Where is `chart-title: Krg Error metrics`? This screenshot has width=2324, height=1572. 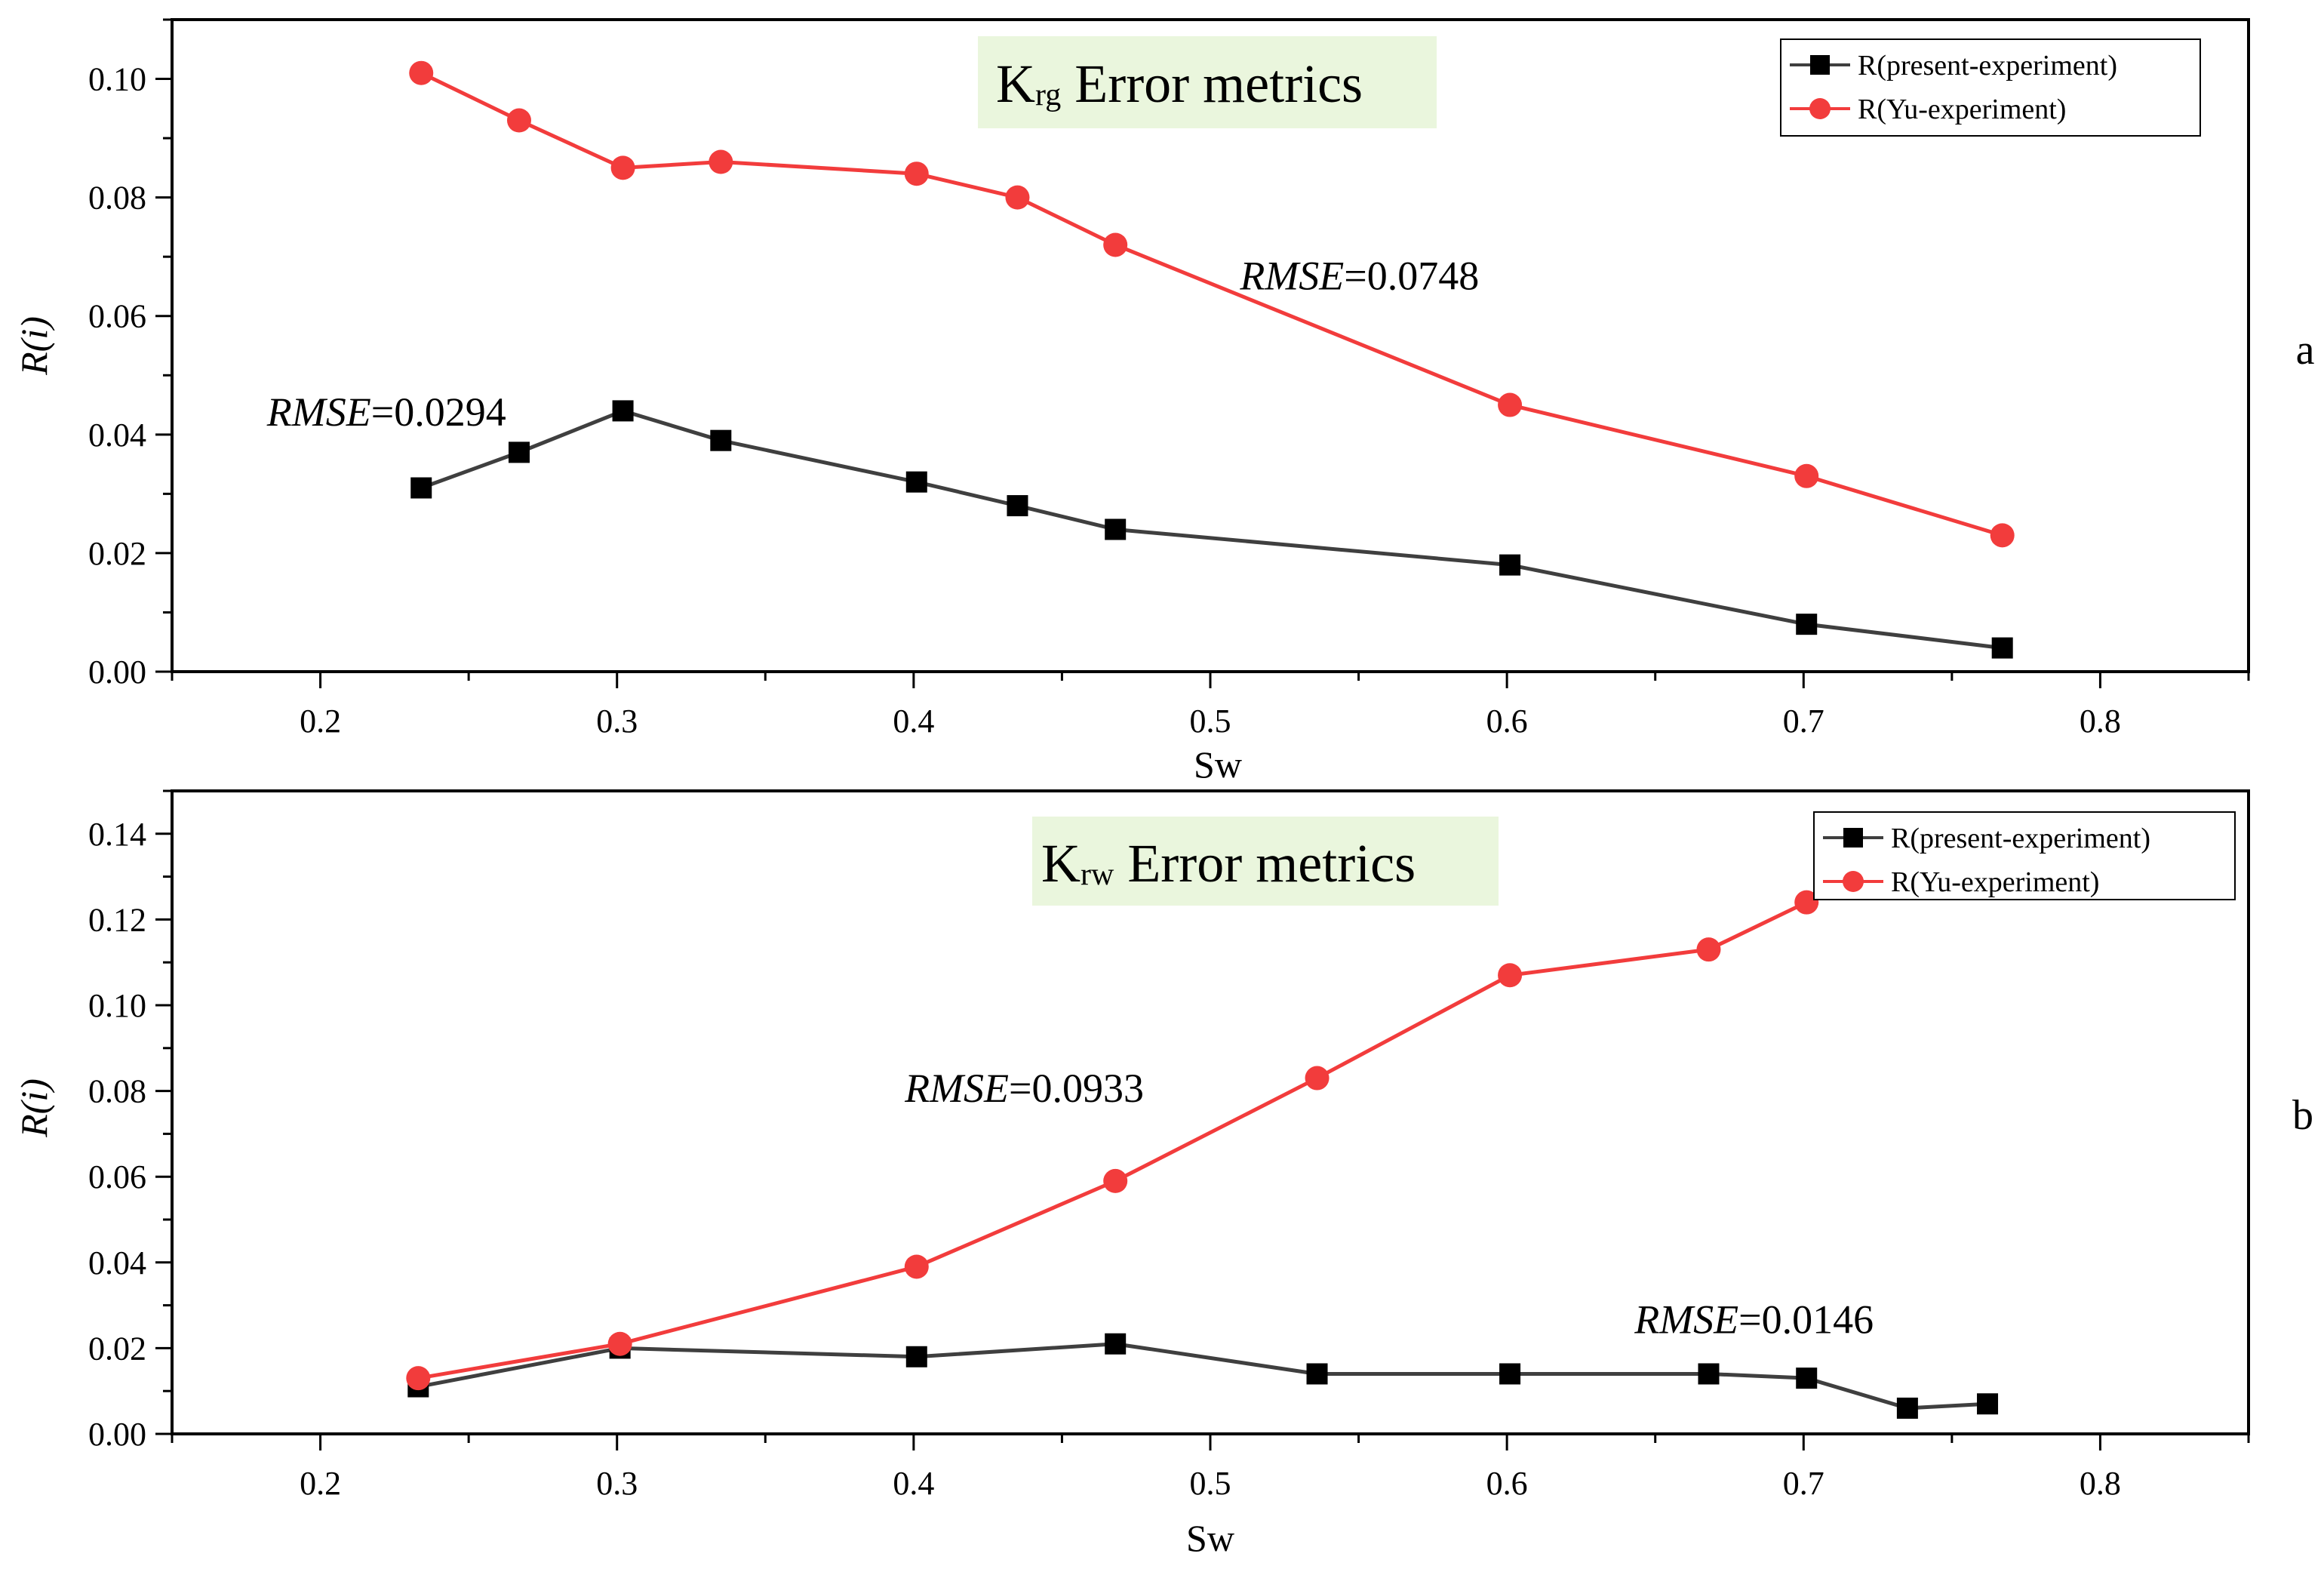
chart-title: Krg Error metrics is located at coordinates (1179, 84).